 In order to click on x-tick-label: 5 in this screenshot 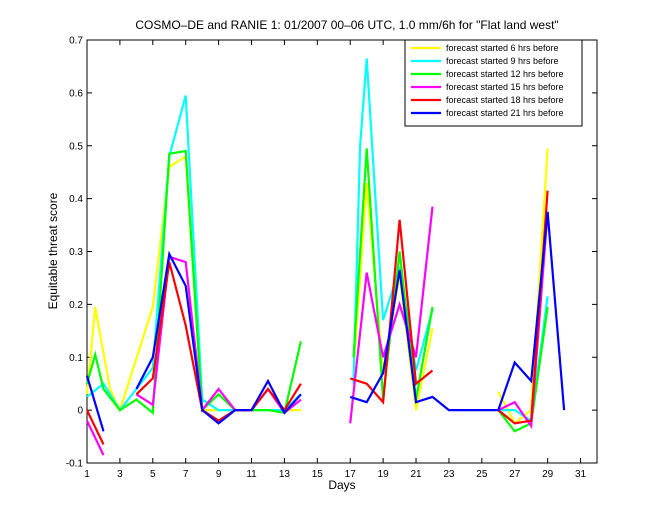, I will do `click(153, 474)`.